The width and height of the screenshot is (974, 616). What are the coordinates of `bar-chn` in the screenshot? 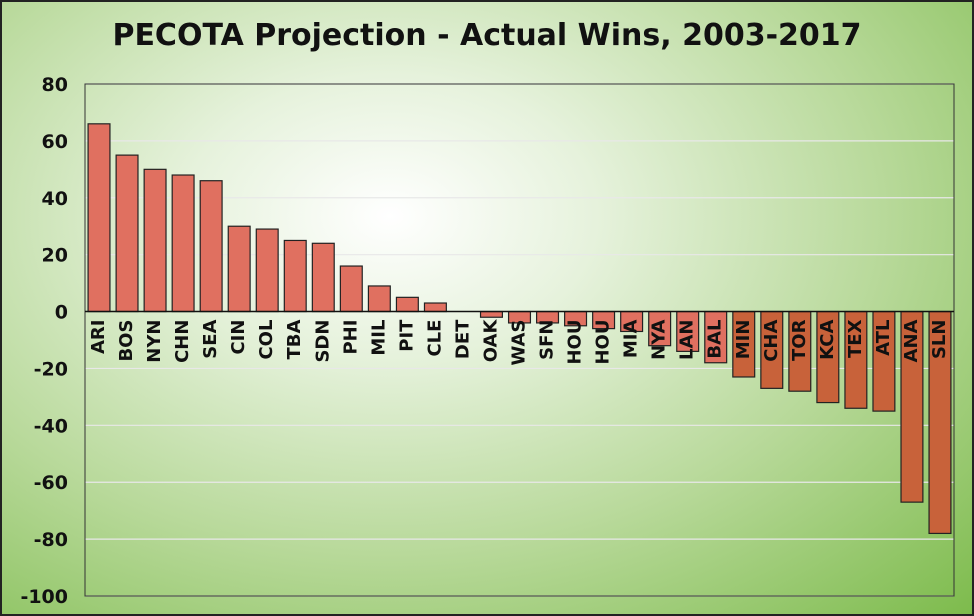 It's located at (183, 243).